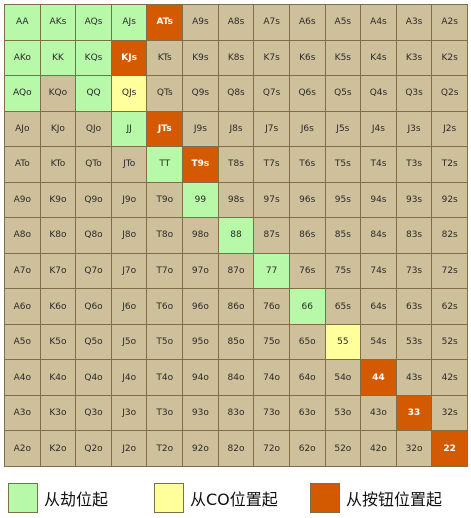 The image size is (471, 518). What do you see at coordinates (58, 271) in the screenshot?
I see `hand-cell: K7o` at bounding box center [58, 271].